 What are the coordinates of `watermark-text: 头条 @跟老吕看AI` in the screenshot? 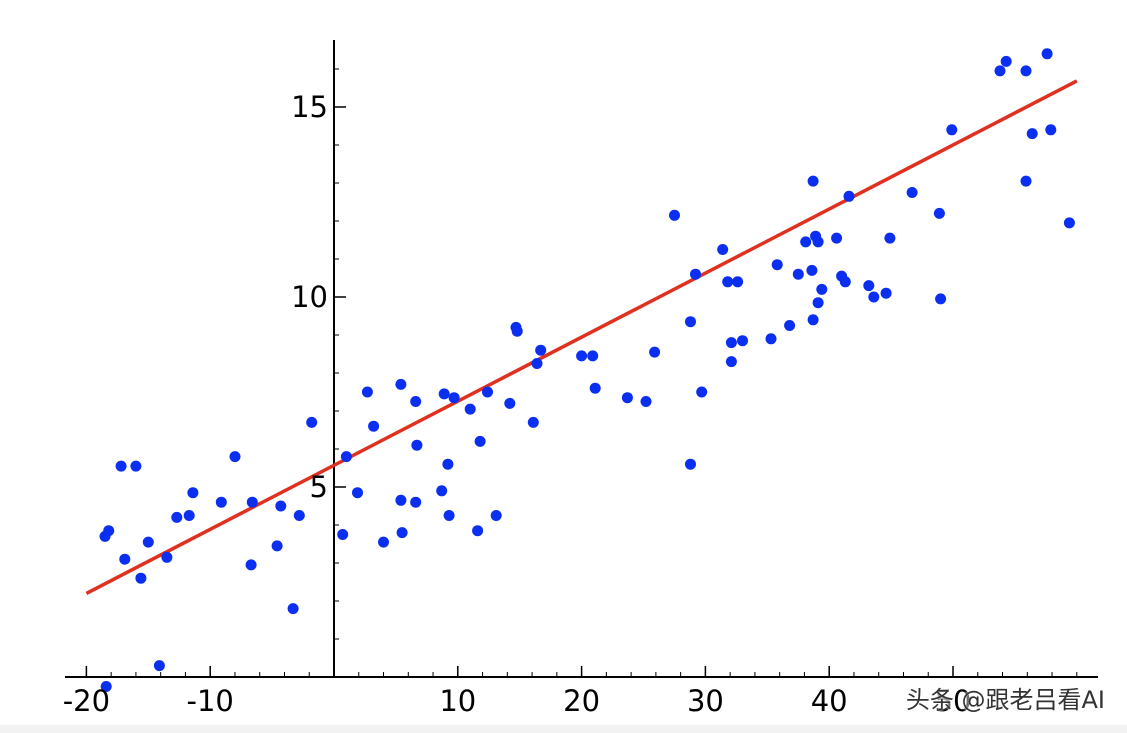 It's located at (1005, 700).